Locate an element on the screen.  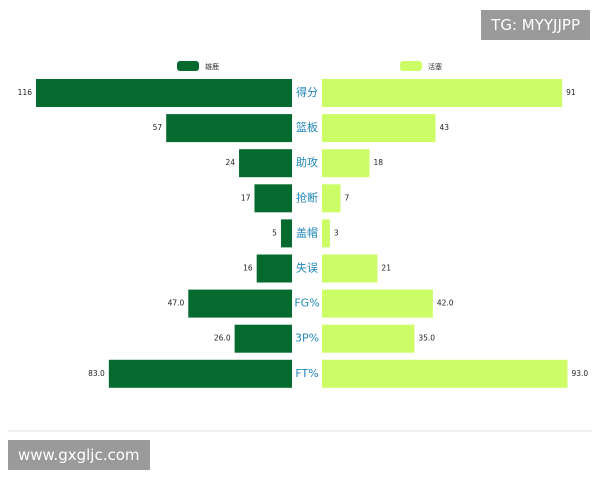
value-label: 116 is located at coordinates (25, 92).